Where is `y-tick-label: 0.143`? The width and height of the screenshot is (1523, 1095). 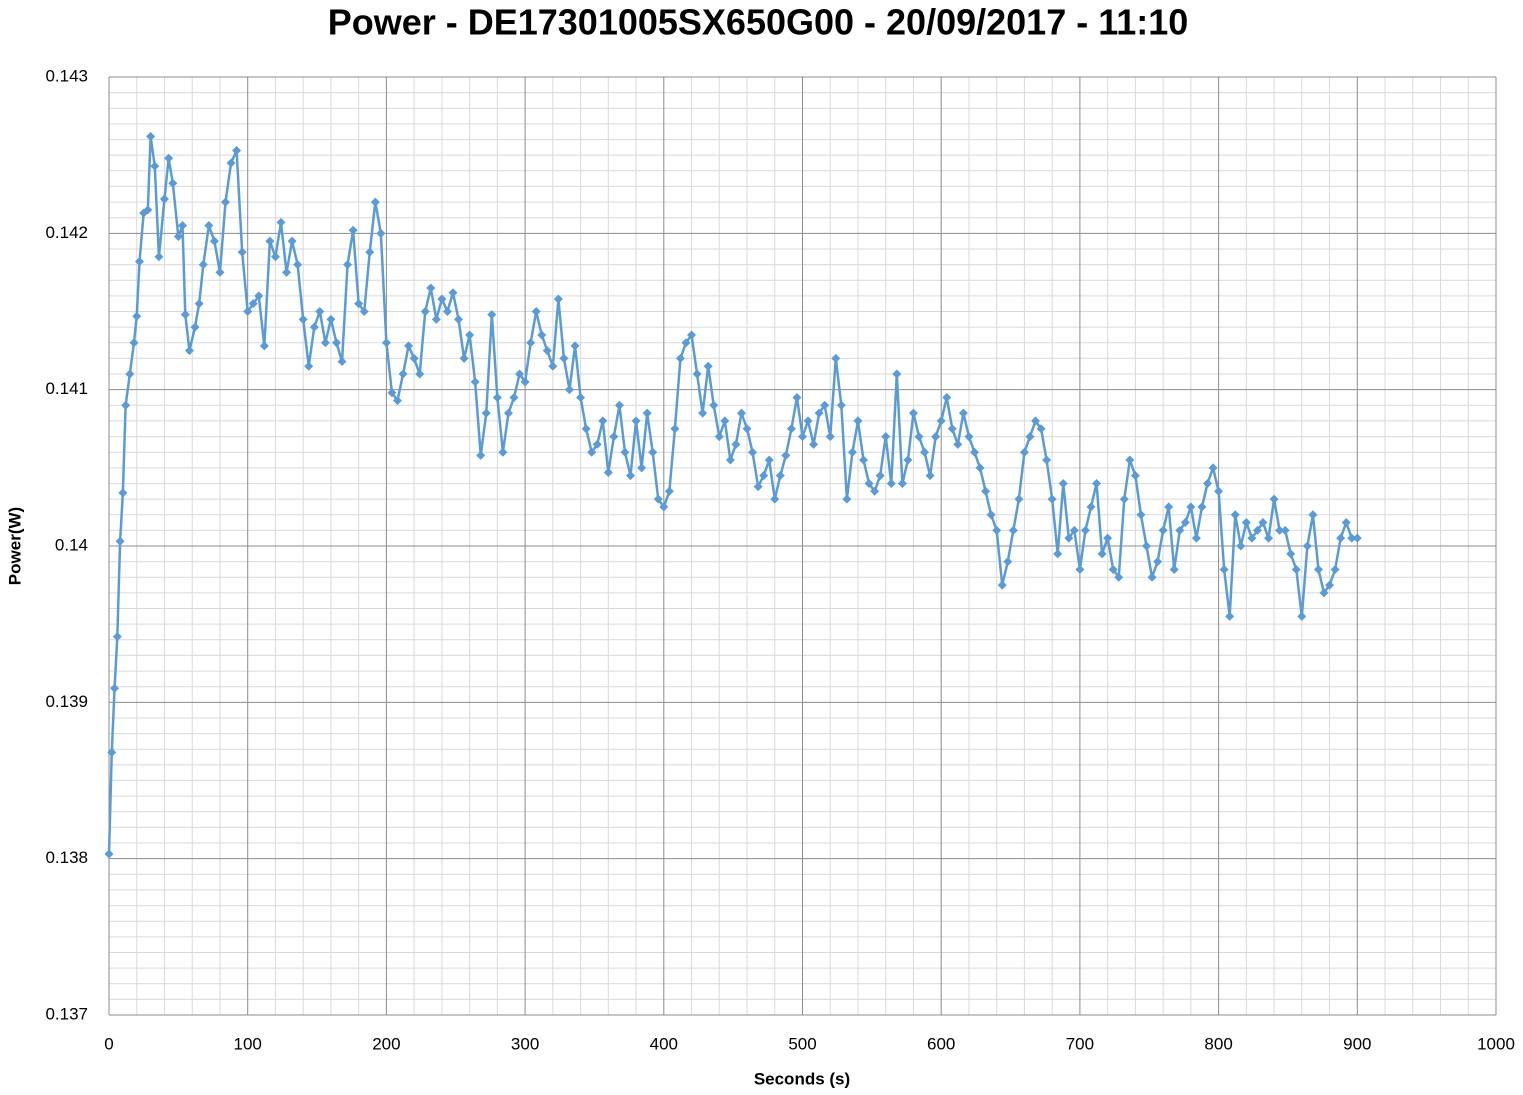 y-tick-label: 0.143 is located at coordinates (66, 75).